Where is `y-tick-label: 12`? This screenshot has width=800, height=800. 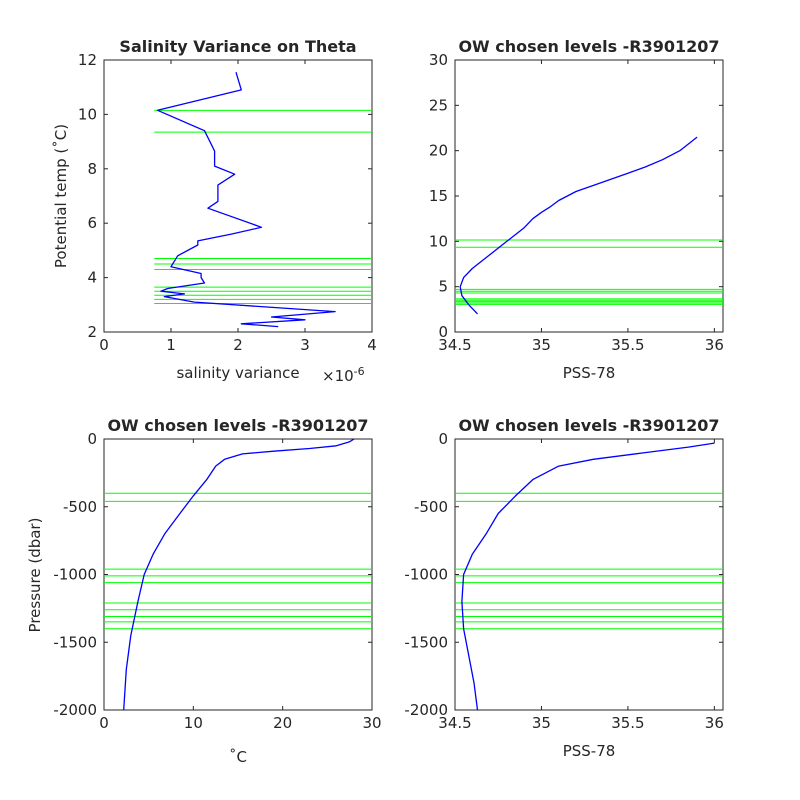 y-tick-label: 12 is located at coordinates (87, 60).